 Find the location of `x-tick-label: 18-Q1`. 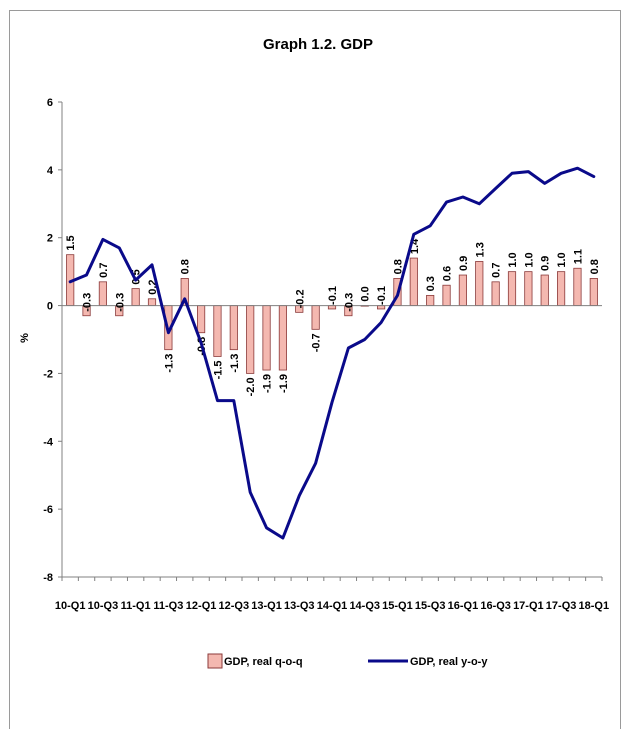

x-tick-label: 18-Q1 is located at coordinates (594, 606).